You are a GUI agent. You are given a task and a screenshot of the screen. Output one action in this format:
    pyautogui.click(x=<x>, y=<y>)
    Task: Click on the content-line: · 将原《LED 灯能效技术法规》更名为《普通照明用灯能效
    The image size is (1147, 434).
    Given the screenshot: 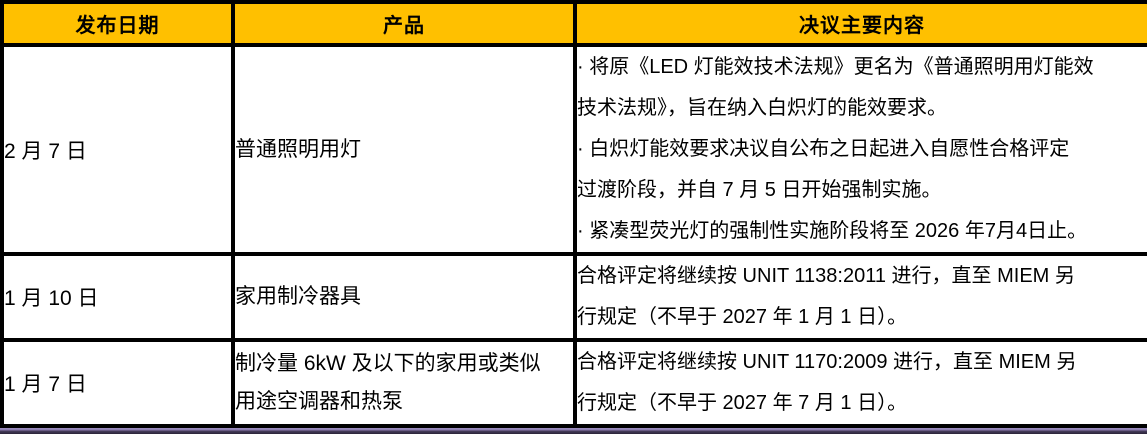 What is the action you would take?
    pyautogui.click(x=835, y=67)
    